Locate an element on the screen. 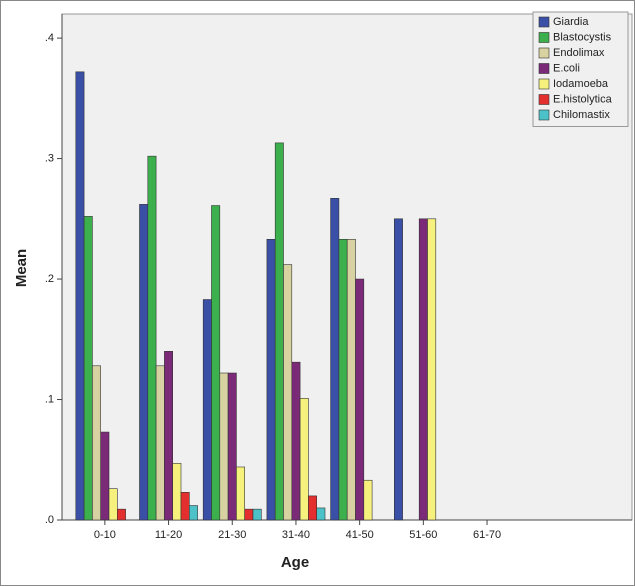  x-tick-label: 61-70 is located at coordinates (487, 535).